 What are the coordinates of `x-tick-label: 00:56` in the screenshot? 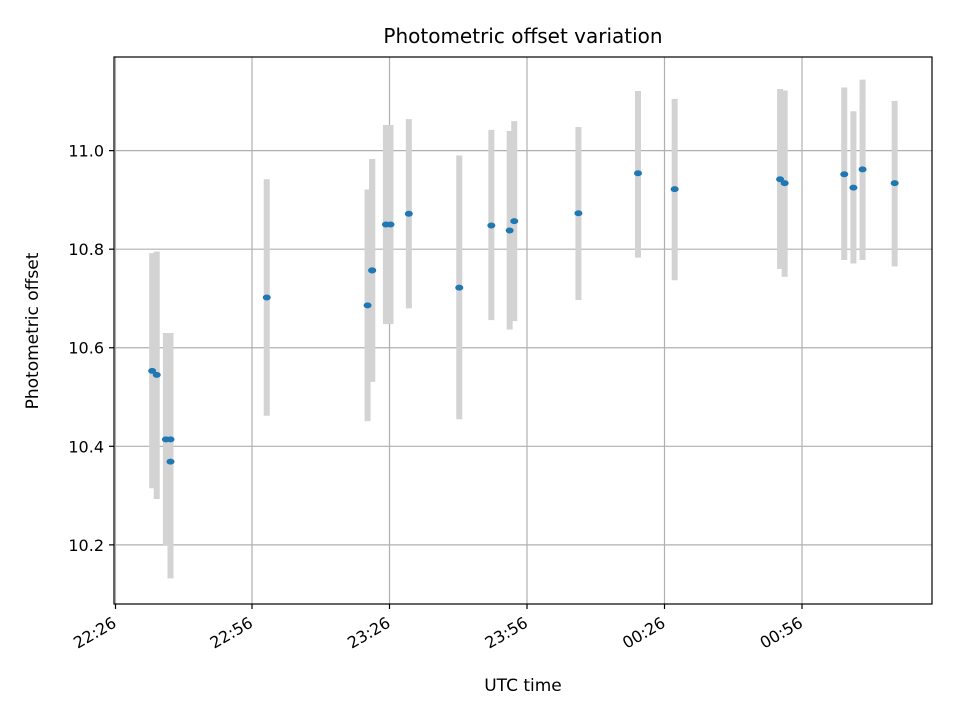 It's located at (781, 633).